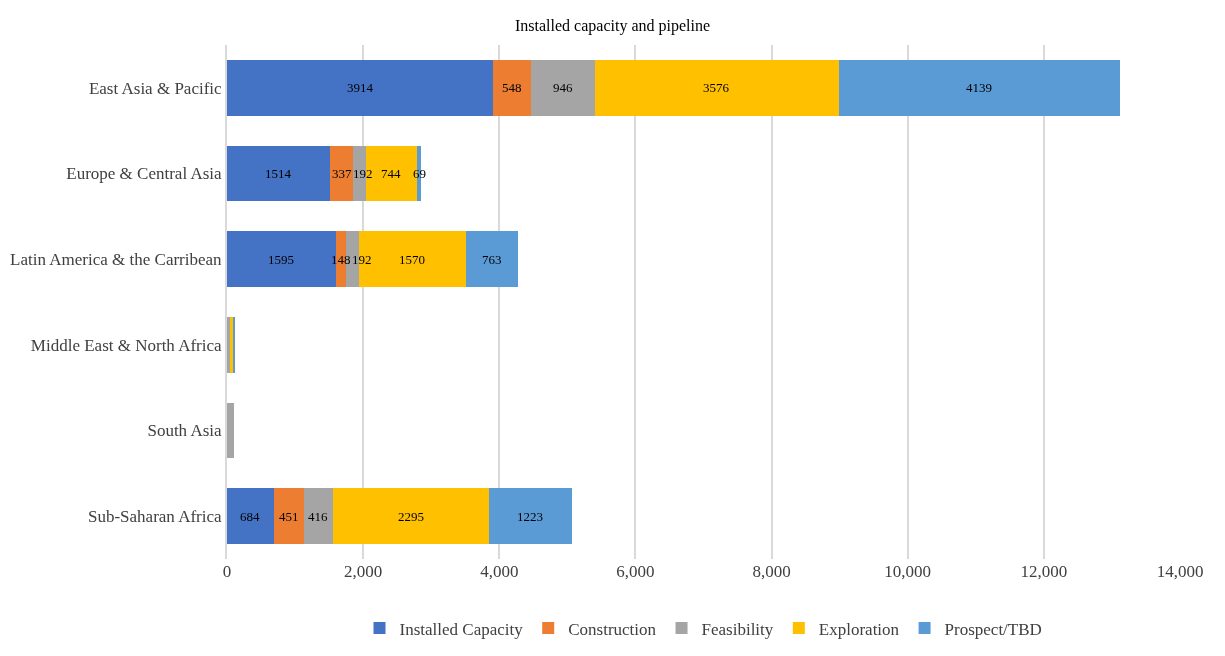 The height and width of the screenshot is (656, 1225). Describe the element at coordinates (363, 571) in the screenshot. I see `x-tick-label: 2,000` at that location.